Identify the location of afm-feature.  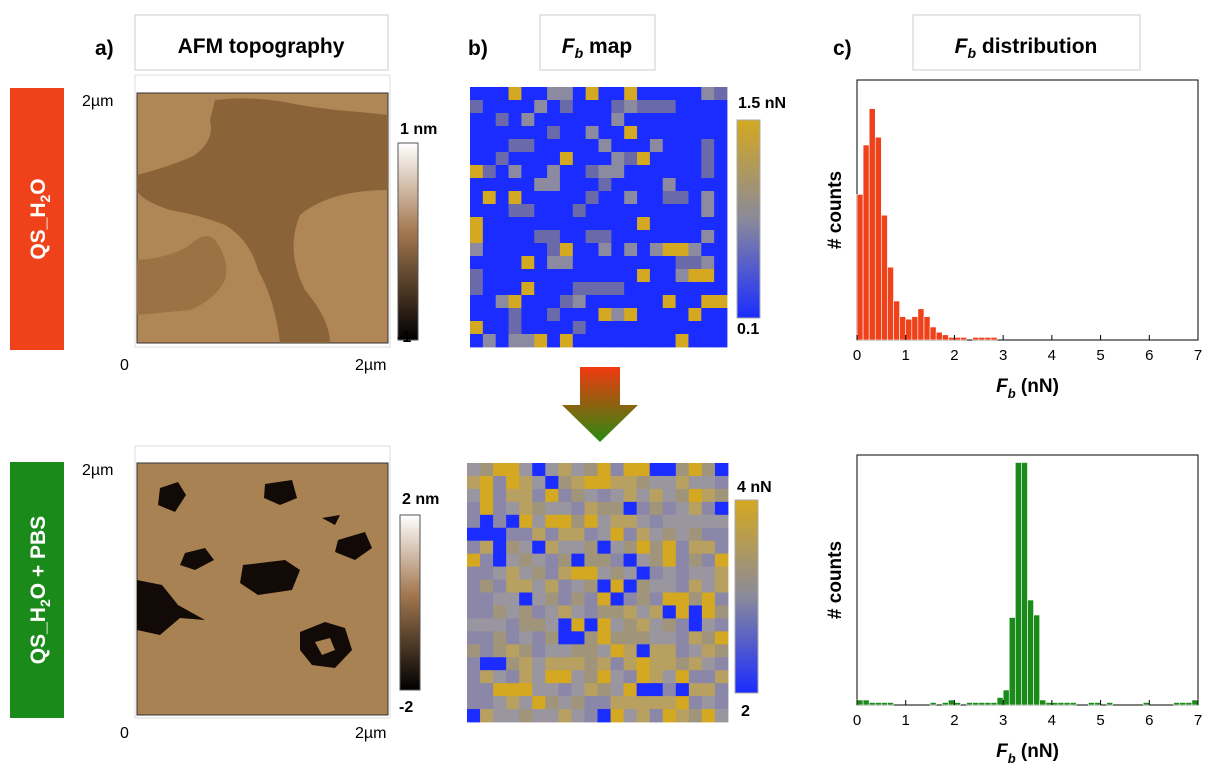
(331, 520).